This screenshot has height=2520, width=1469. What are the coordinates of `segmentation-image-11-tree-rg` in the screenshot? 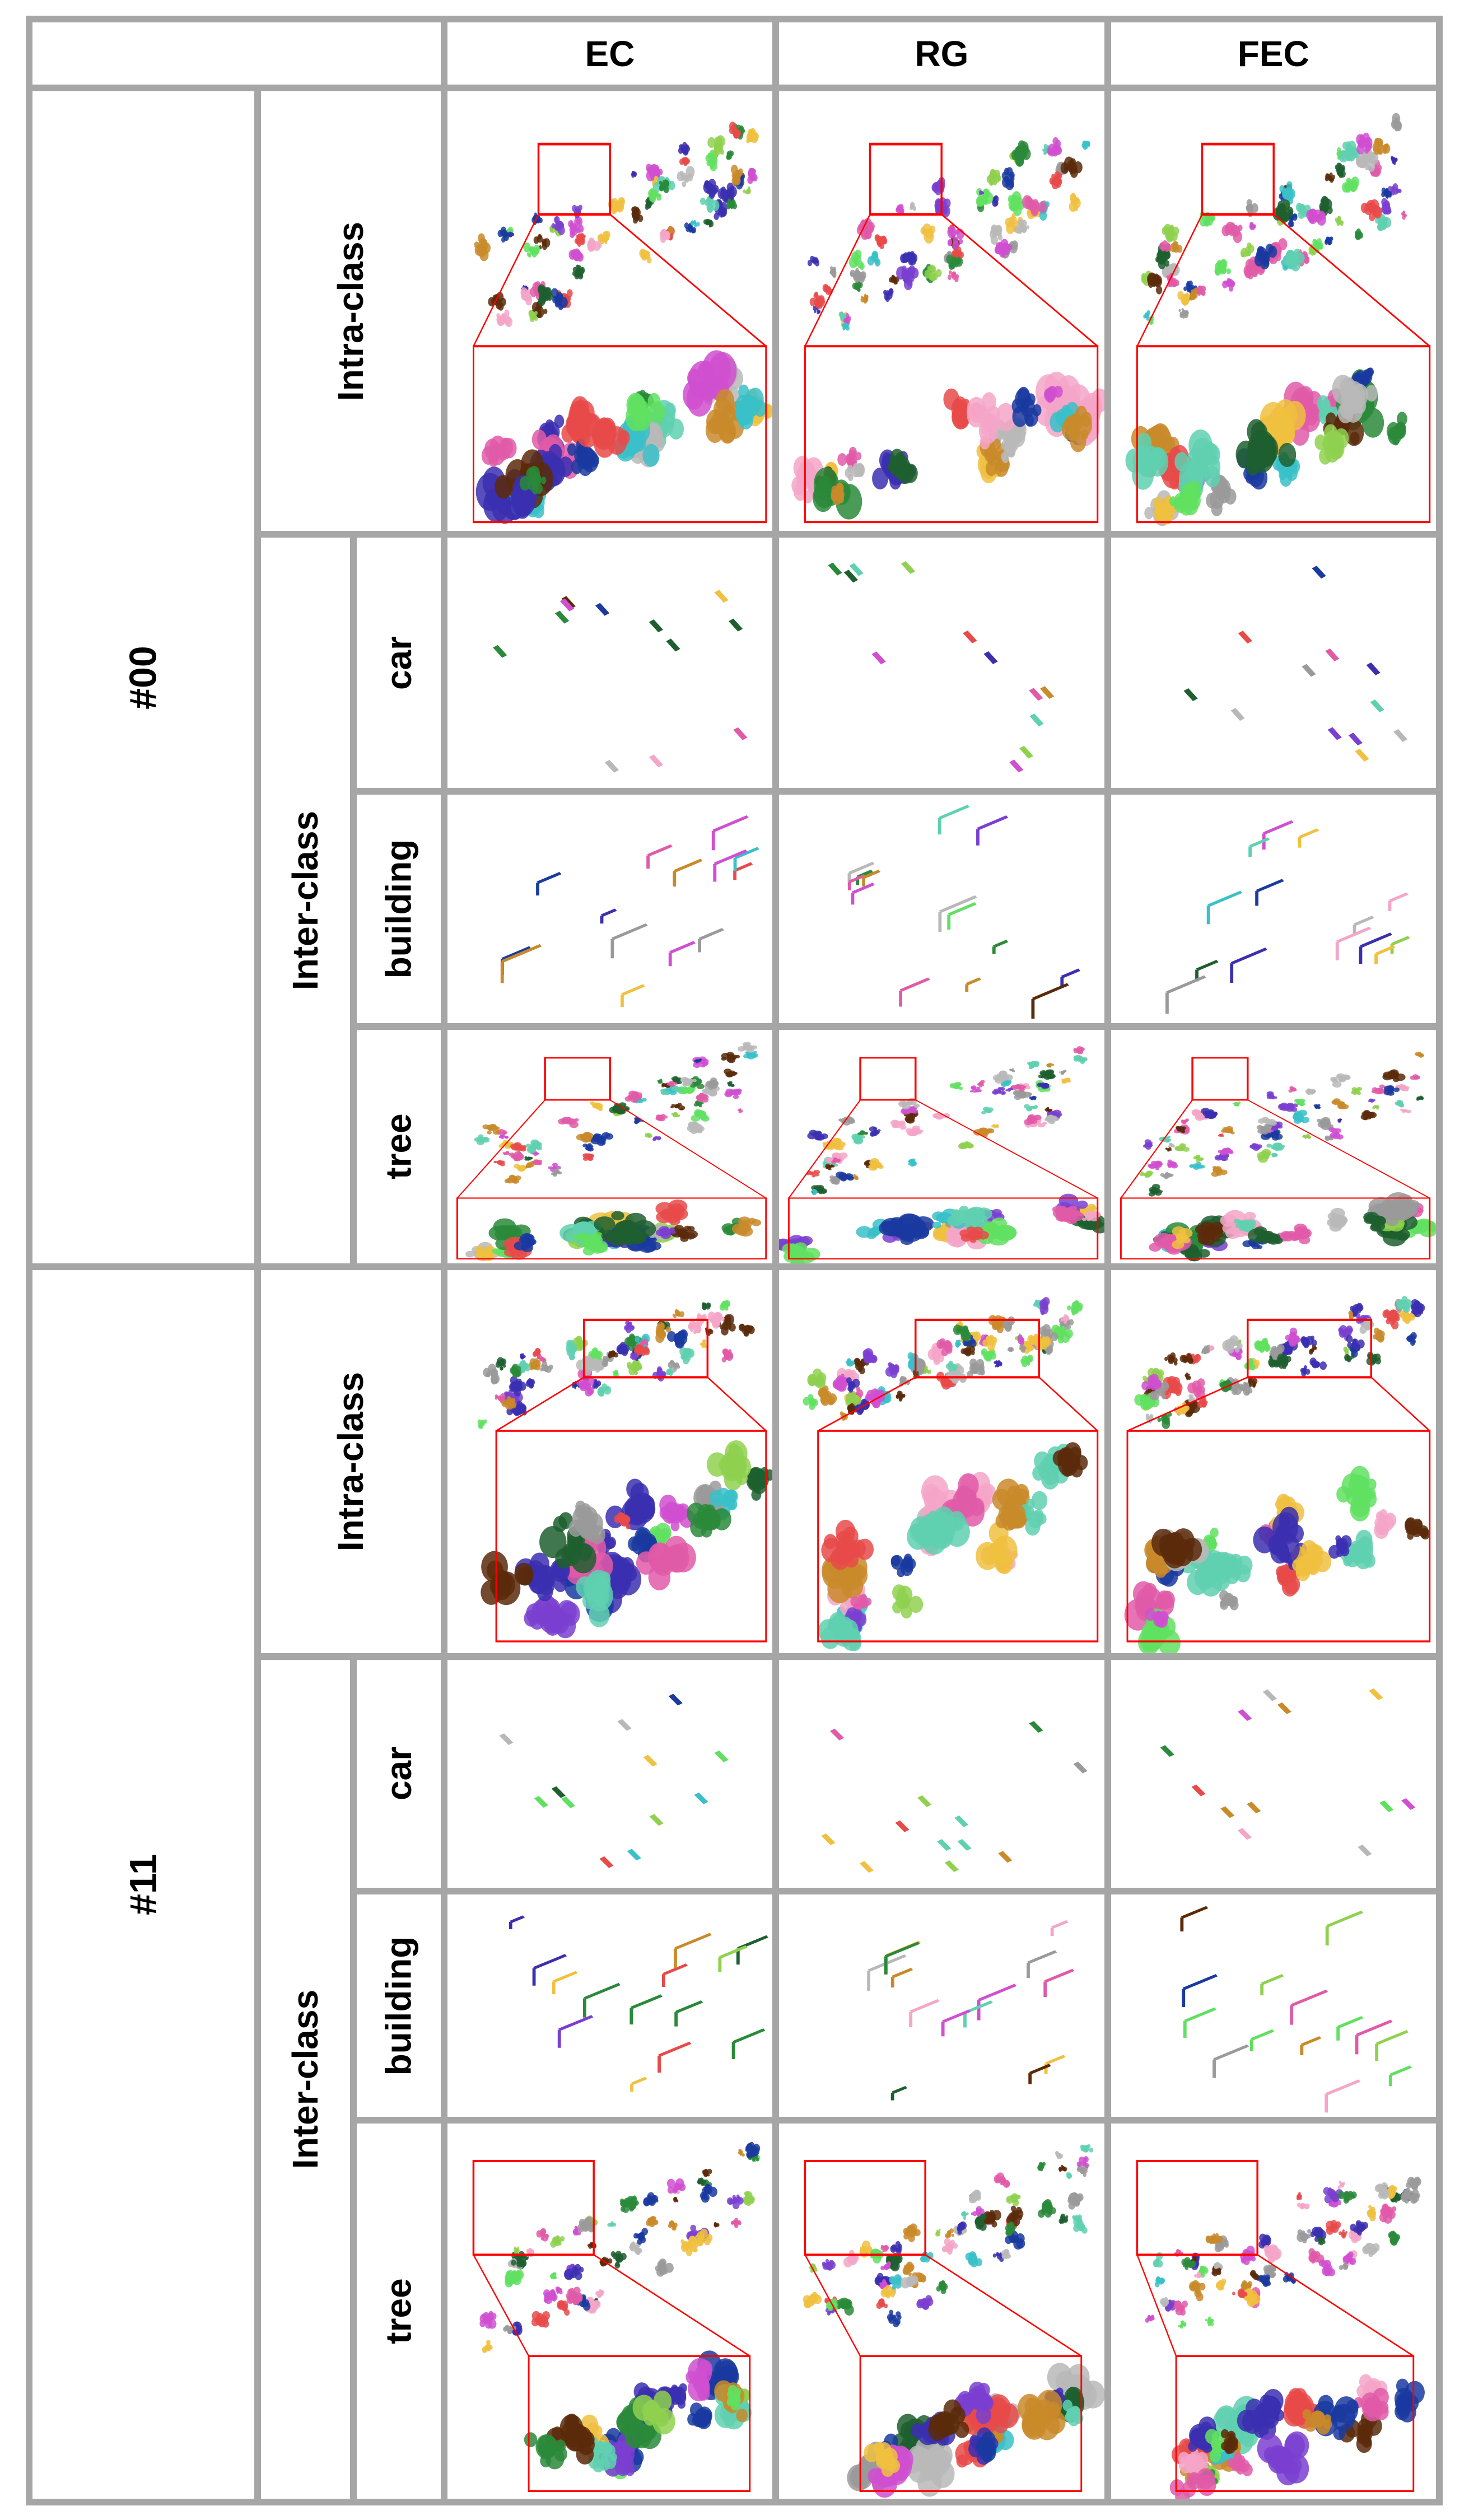 It's located at (942, 2312).